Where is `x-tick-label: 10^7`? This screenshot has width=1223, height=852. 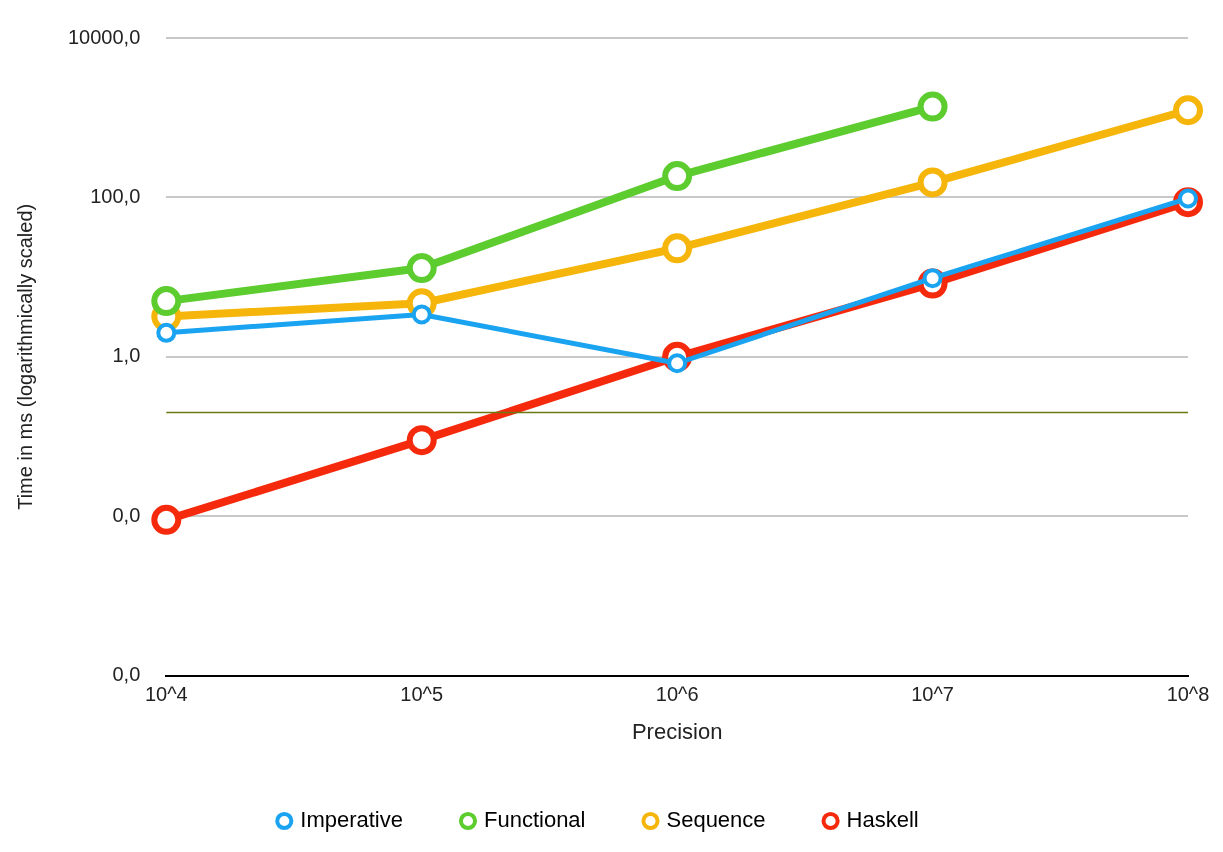
x-tick-label: 10^7 is located at coordinates (932, 694).